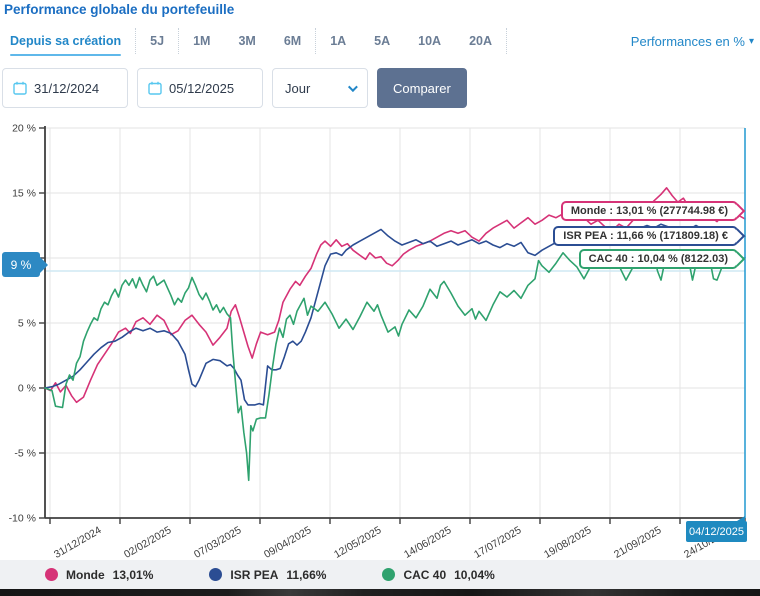 This screenshot has height=596, width=760. I want to click on svg-text: 20 %, so click(24, 129).